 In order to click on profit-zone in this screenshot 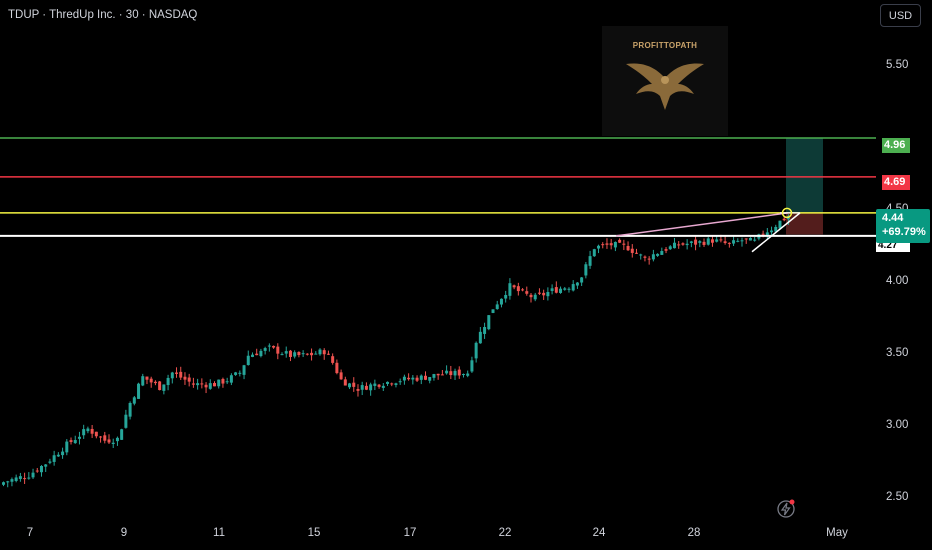, I will do `click(804, 175)`.